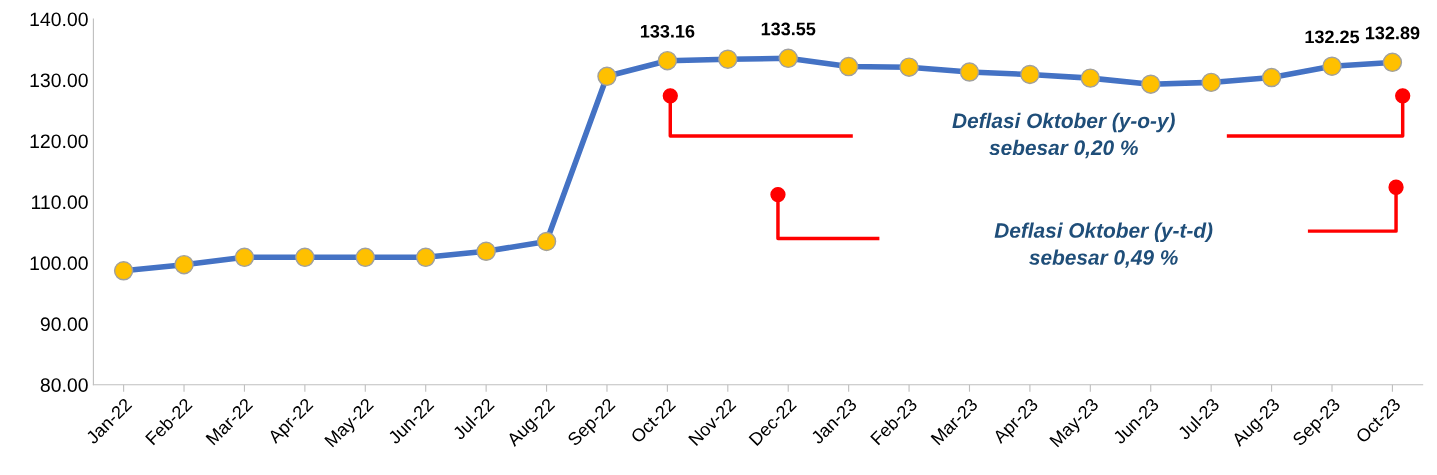 The width and height of the screenshot is (1437, 475). Describe the element at coordinates (64, 324) in the screenshot. I see `y-tick-label: 90.00` at that location.